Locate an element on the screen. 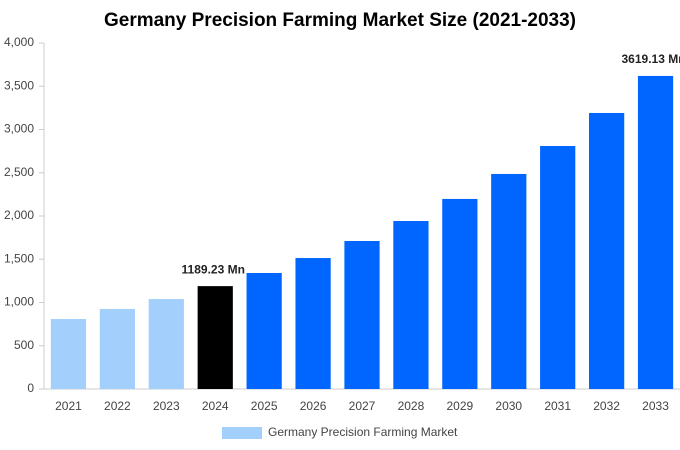 The height and width of the screenshot is (450, 680). y-tick-label: 3,000 is located at coordinates (19, 129).